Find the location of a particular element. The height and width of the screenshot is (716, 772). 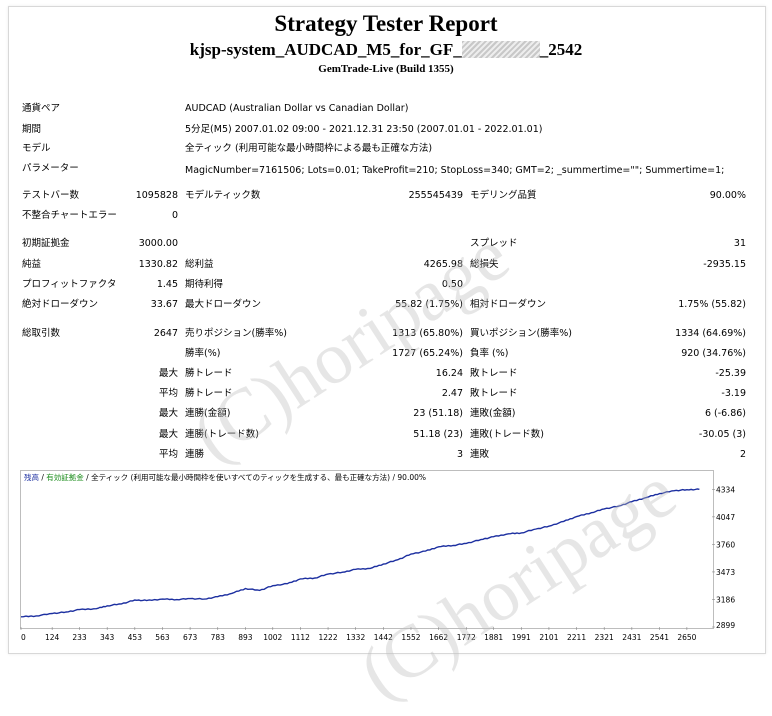

symbol-label: 通貨ペア is located at coordinates (41, 108).